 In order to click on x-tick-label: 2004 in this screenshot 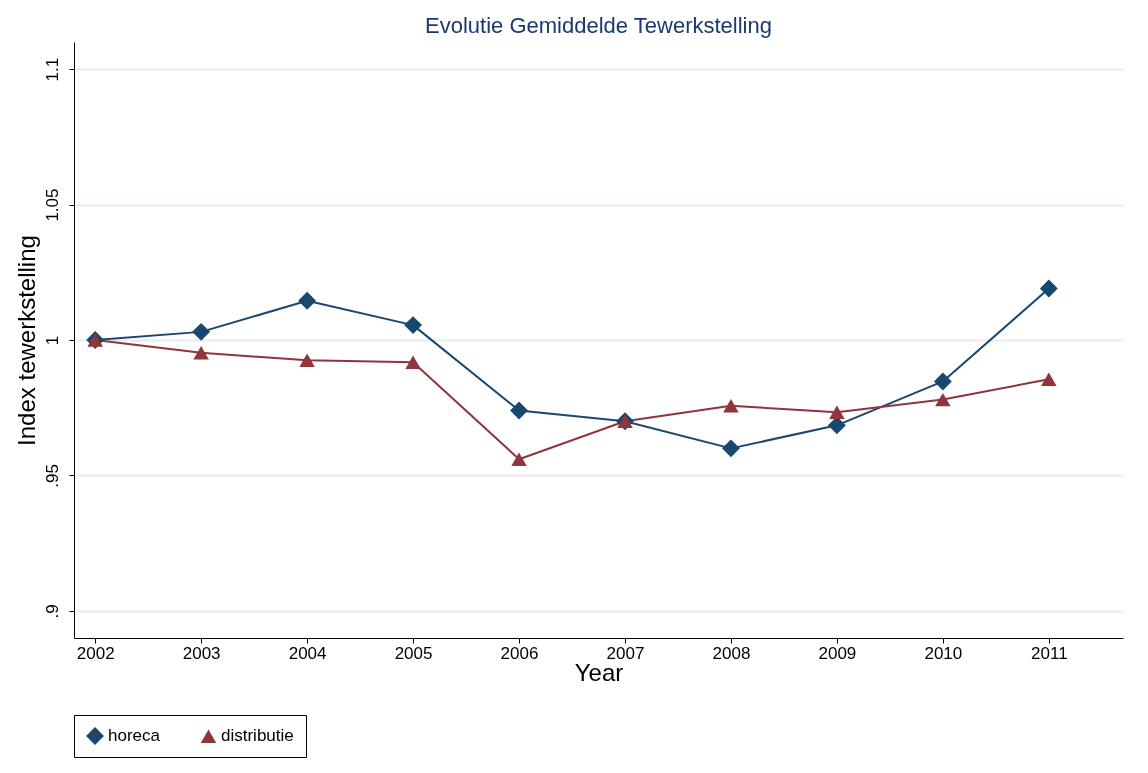, I will do `click(307, 653)`.